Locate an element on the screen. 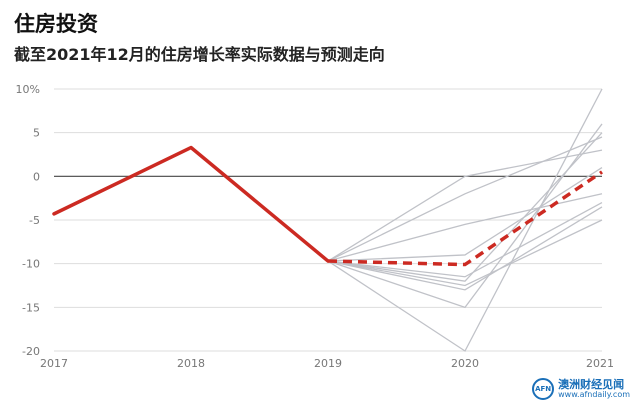 Image resolution: width=640 pixels, height=406 pixels. x-tick-label: 2019 is located at coordinates (328, 363).